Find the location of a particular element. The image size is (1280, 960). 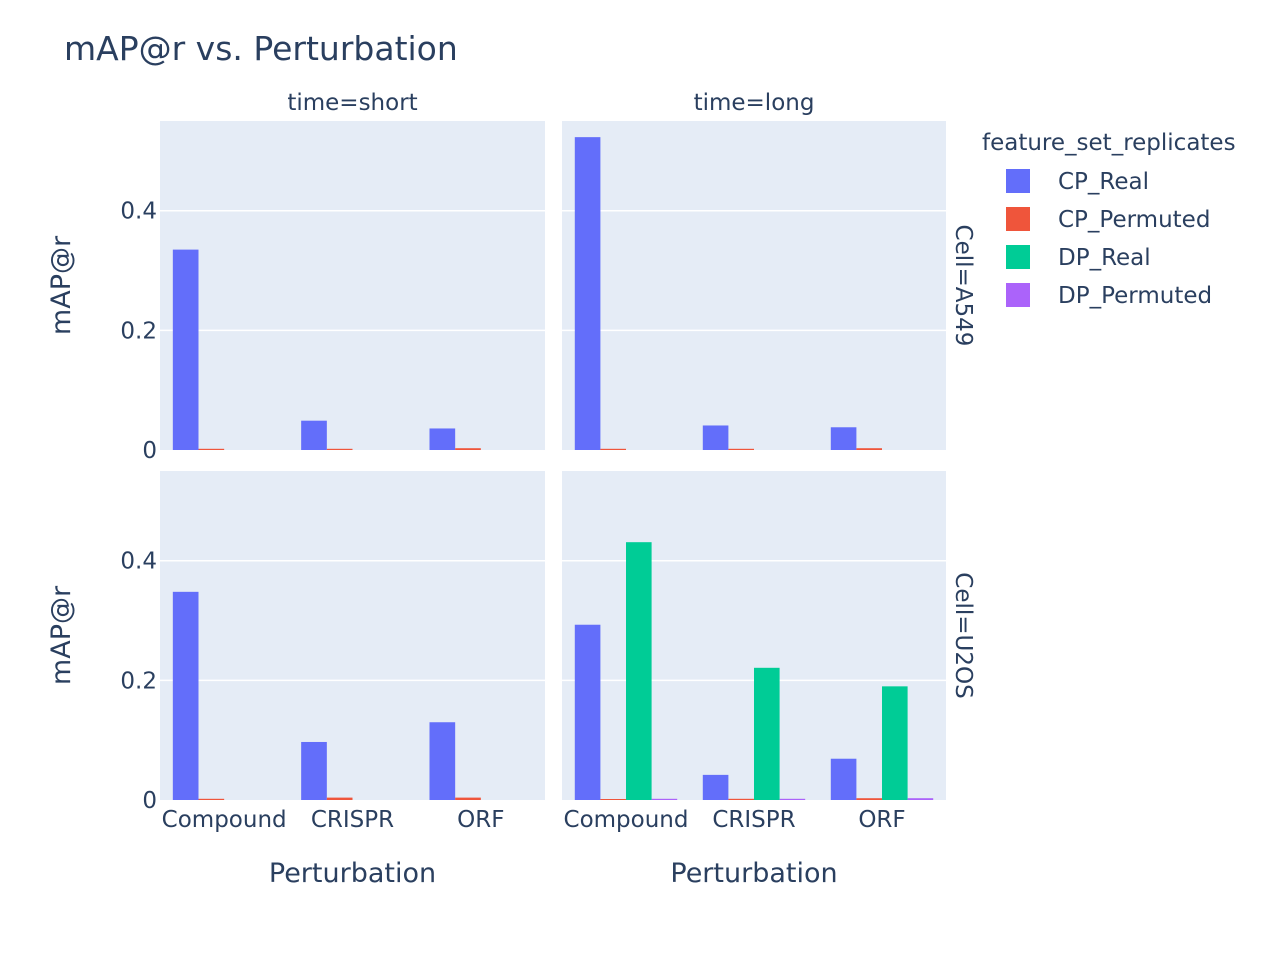

legend-label: DP_Permuted is located at coordinates (1135, 296).